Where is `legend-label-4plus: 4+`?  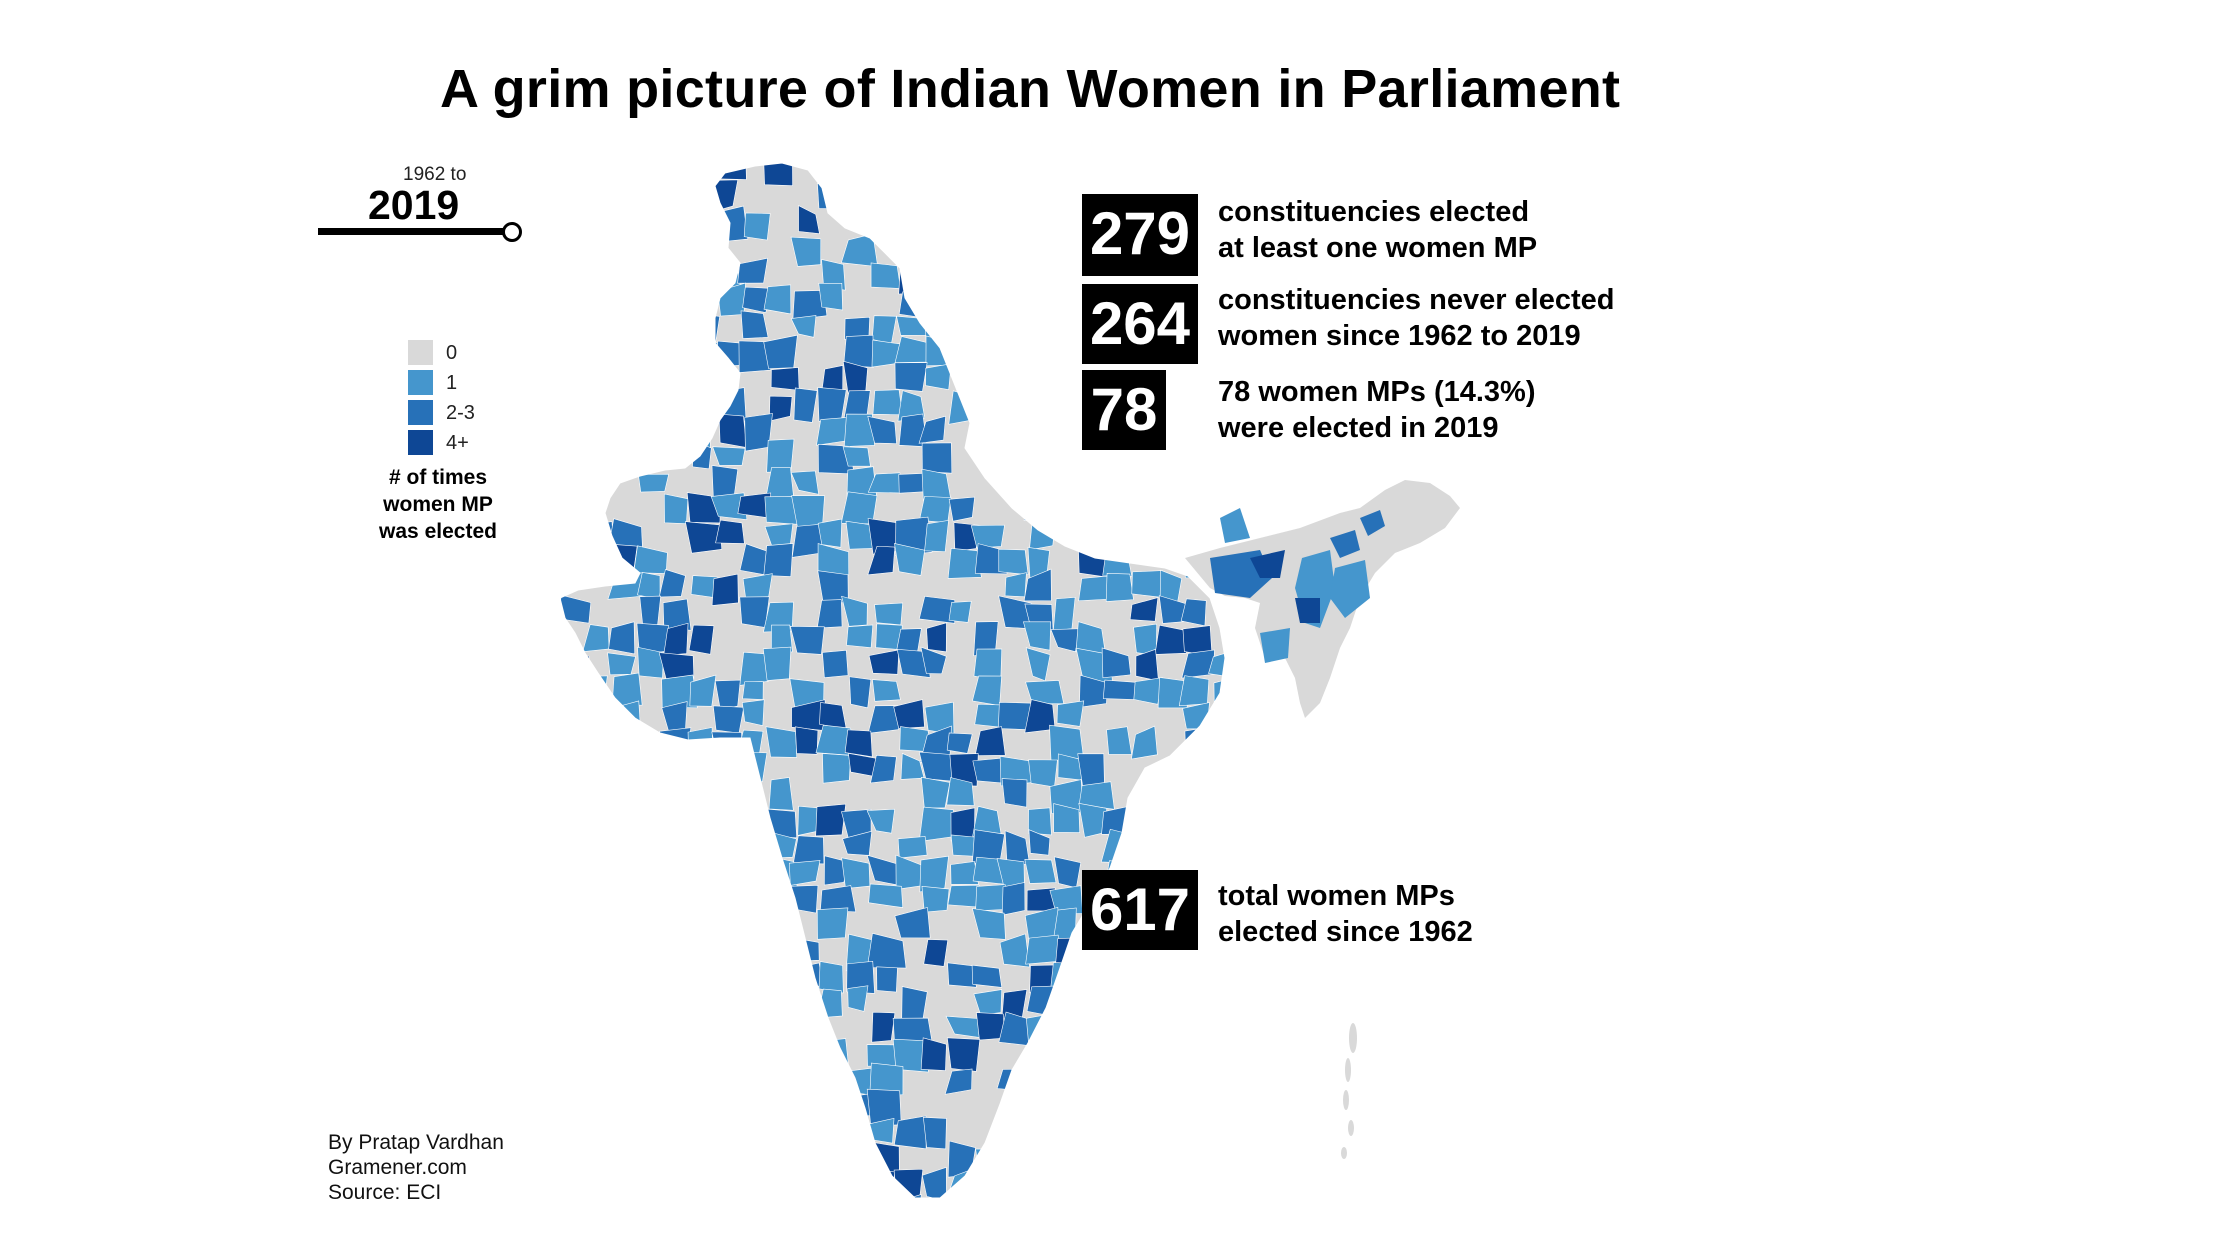 legend-label-4plus: 4+ is located at coordinates (457, 443).